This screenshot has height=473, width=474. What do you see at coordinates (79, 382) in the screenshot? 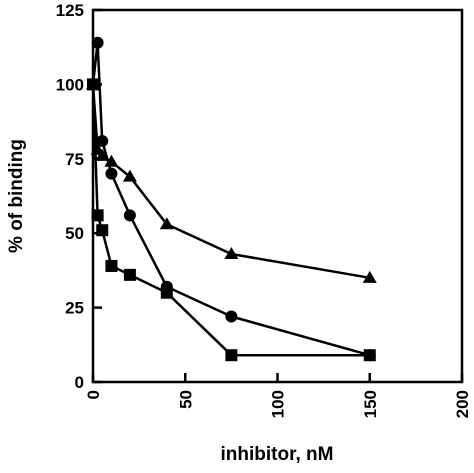
I see `y-tick-label: 0` at bounding box center [79, 382].